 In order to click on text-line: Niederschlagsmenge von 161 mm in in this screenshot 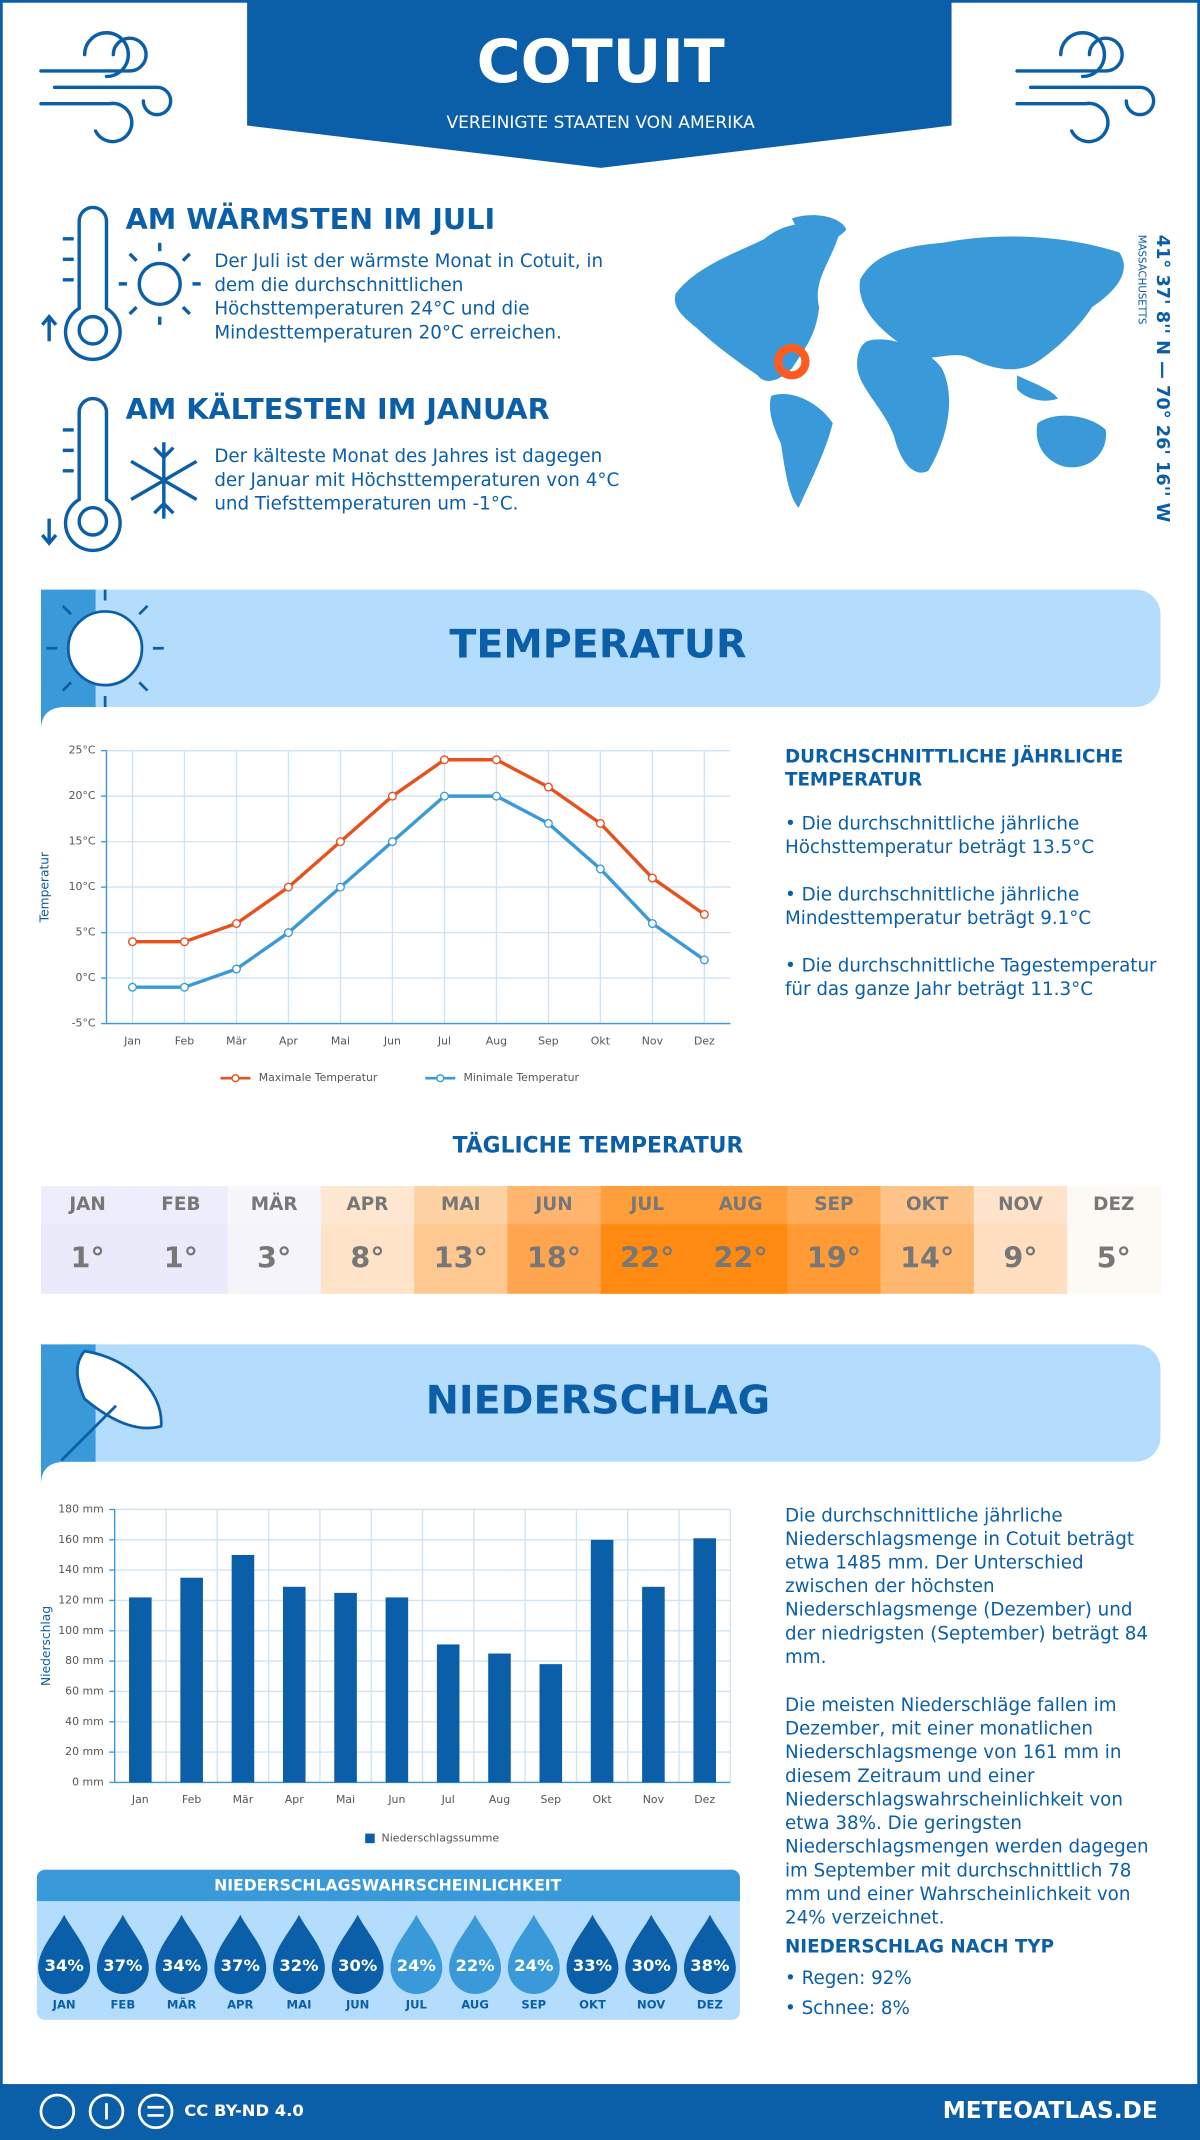, I will do `click(953, 1752)`.